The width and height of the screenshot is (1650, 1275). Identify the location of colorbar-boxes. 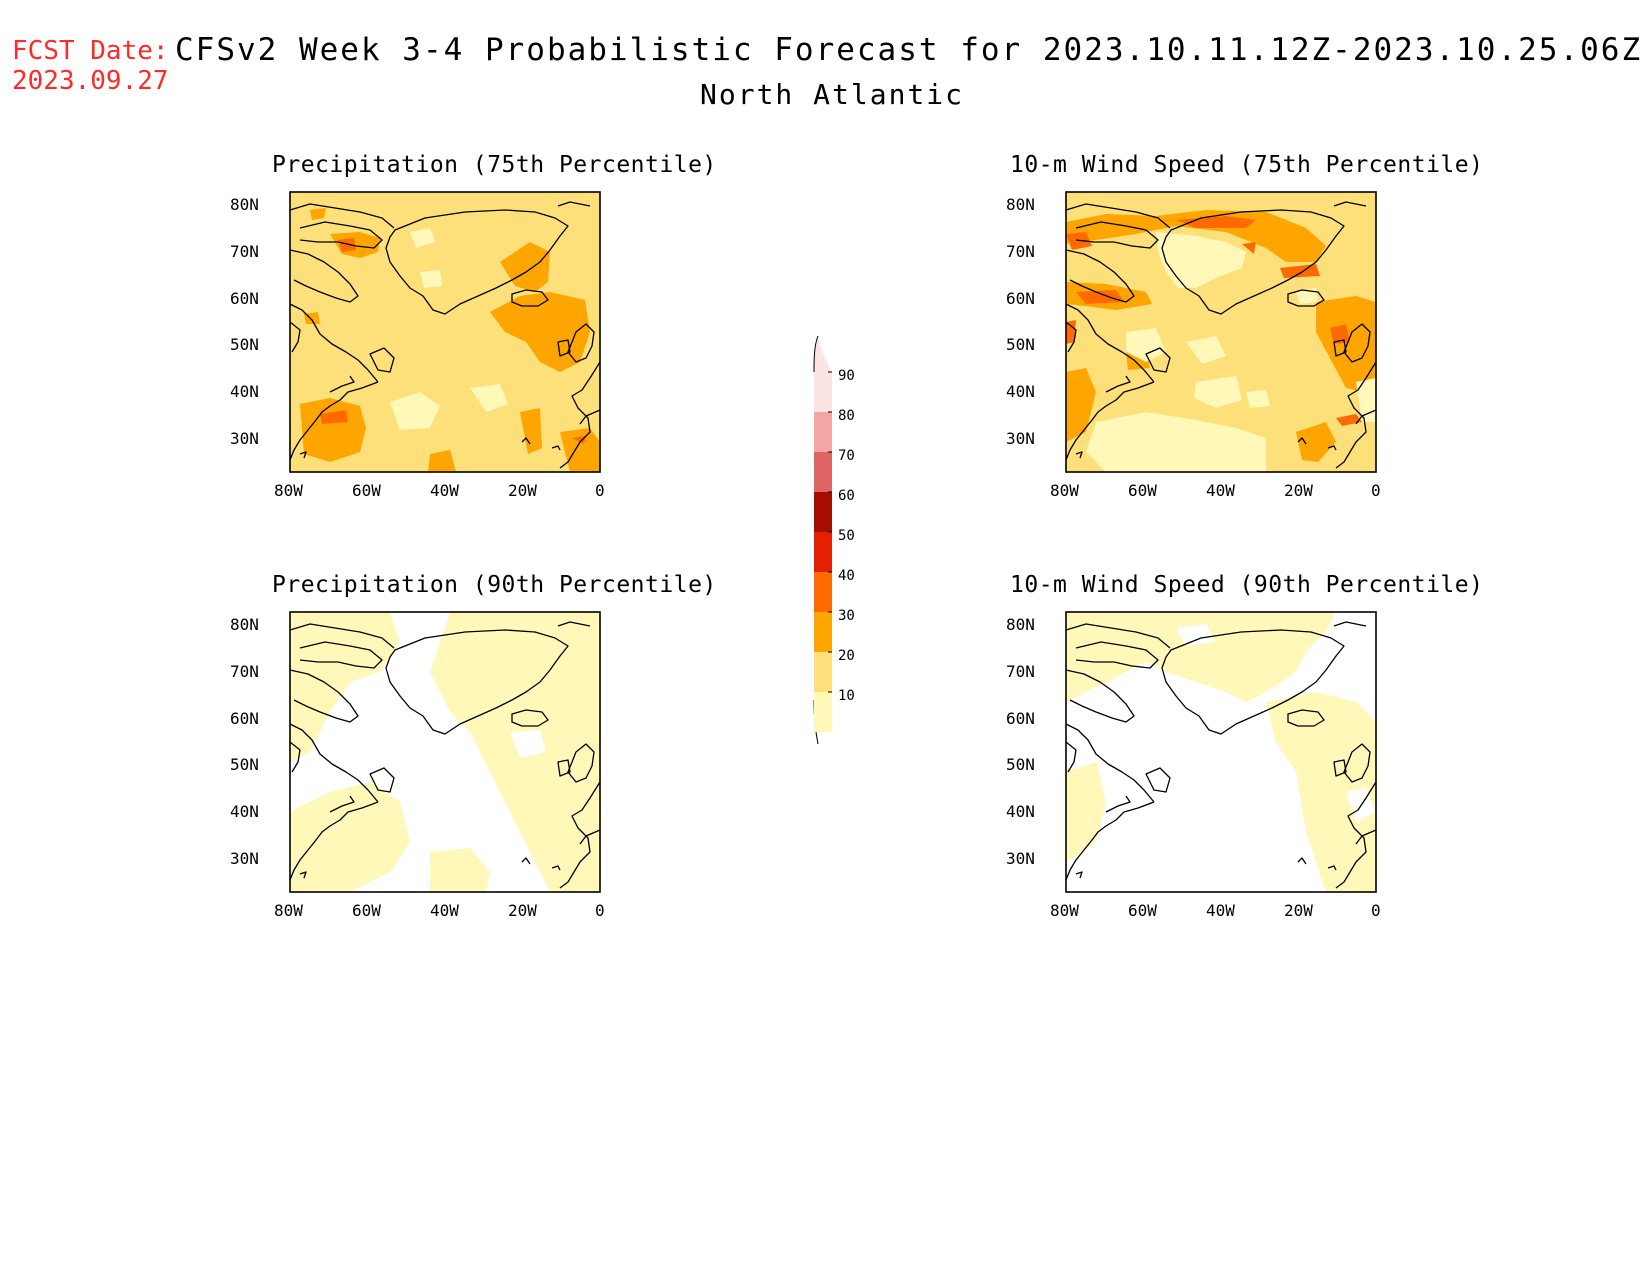
(823, 551).